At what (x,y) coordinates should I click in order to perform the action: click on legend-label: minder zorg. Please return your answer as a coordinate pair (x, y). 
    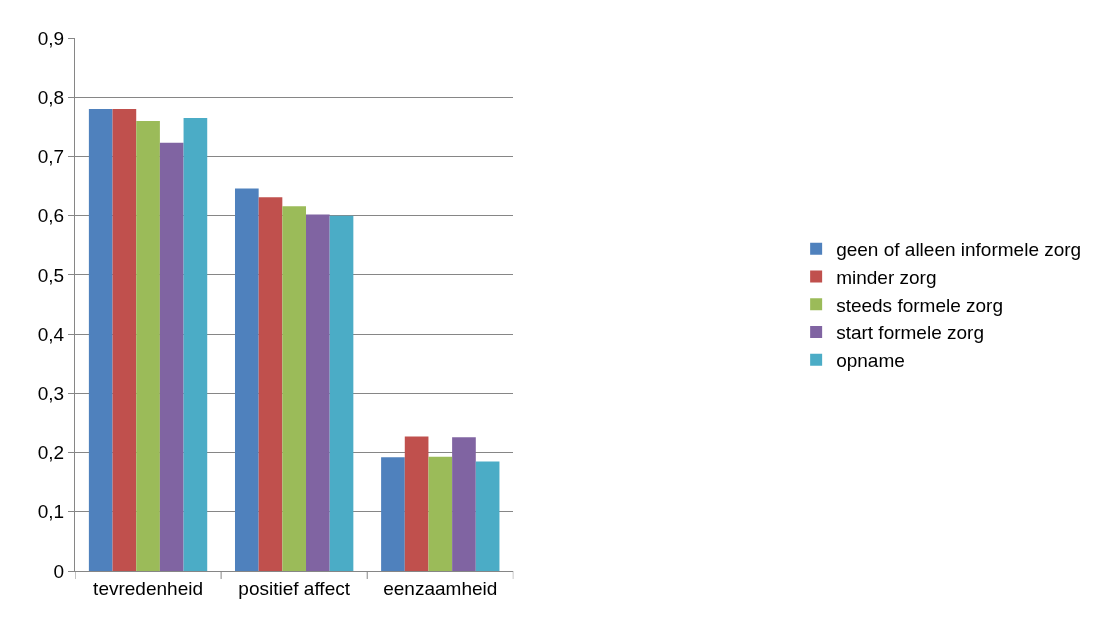
    Looking at the image, I should click on (886, 277).